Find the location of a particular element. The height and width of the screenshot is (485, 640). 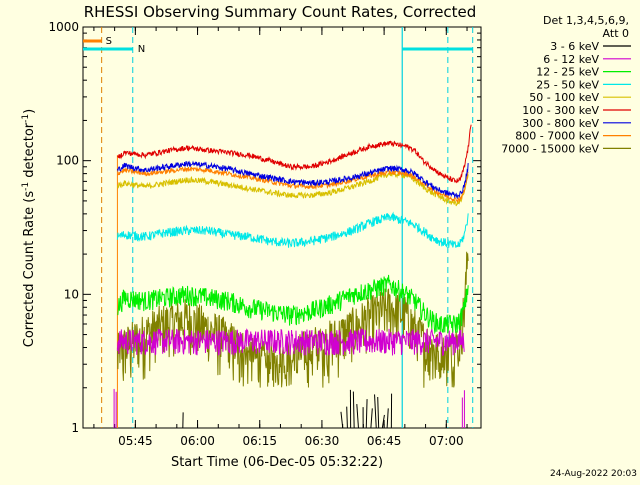

y-axis-label-sup1: -1 is located at coordinates (26, 186).